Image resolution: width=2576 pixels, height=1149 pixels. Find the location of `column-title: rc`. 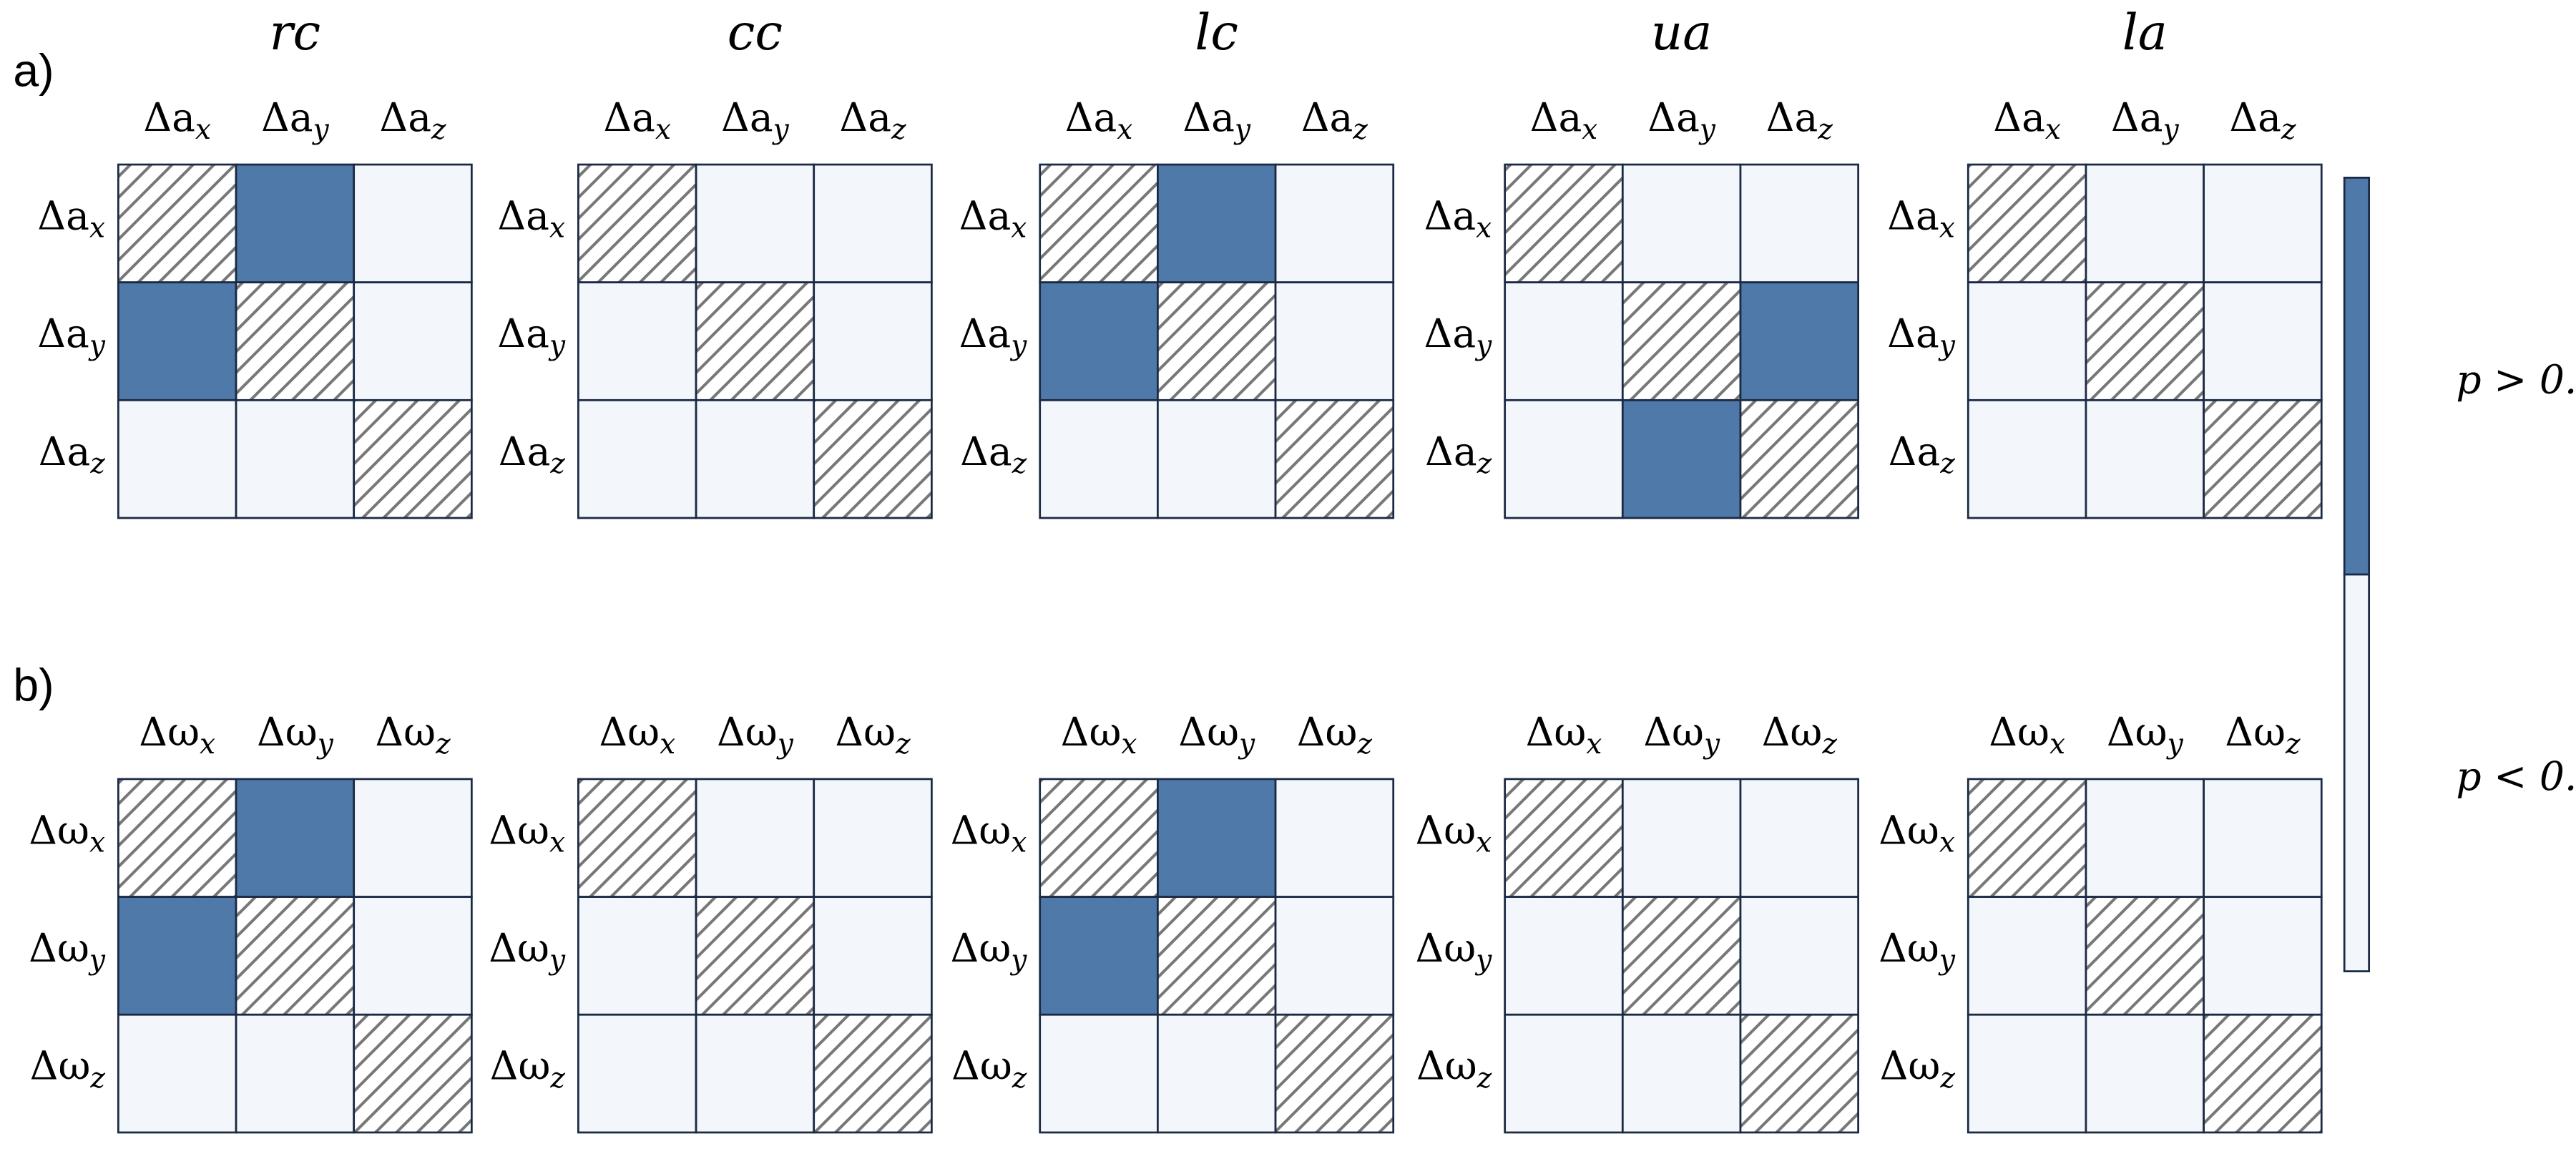

column-title: rc is located at coordinates (295, 33).